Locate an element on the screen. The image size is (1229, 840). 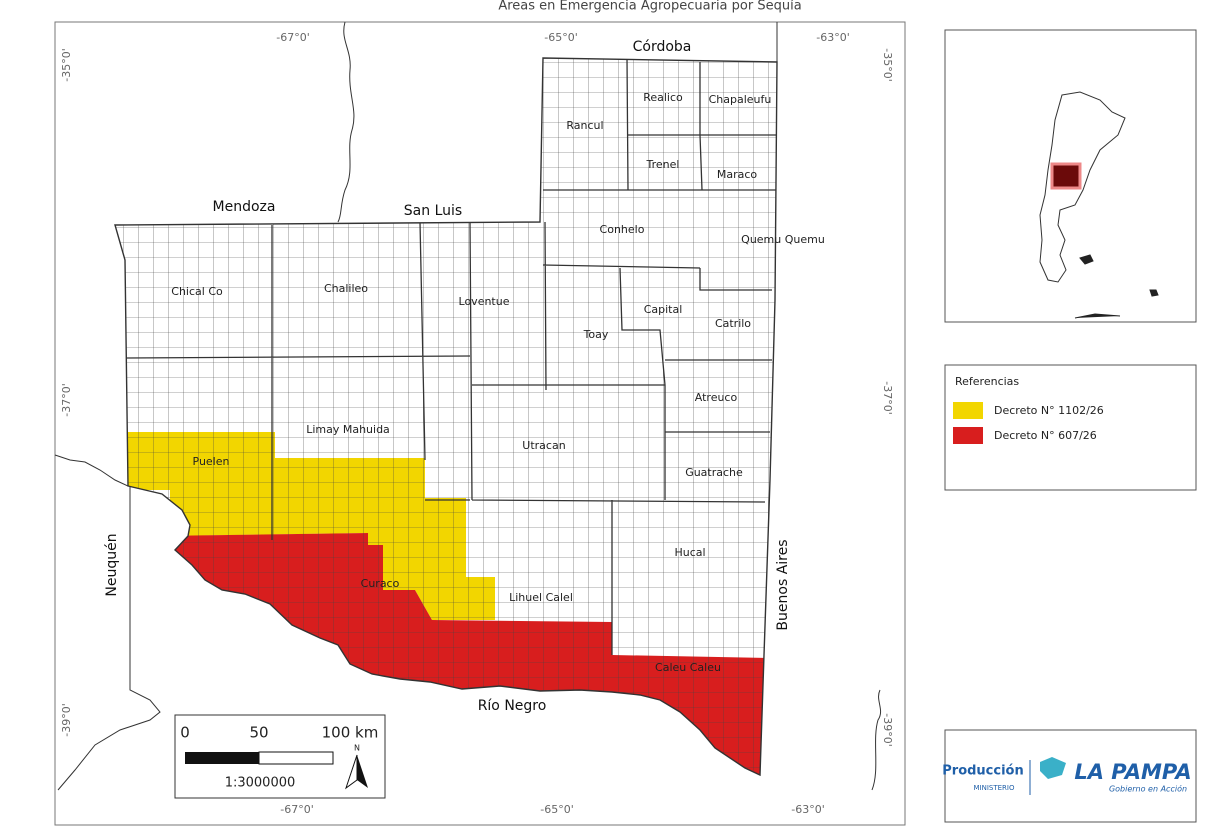
department-label: Capital is located at coordinates (663, 309).